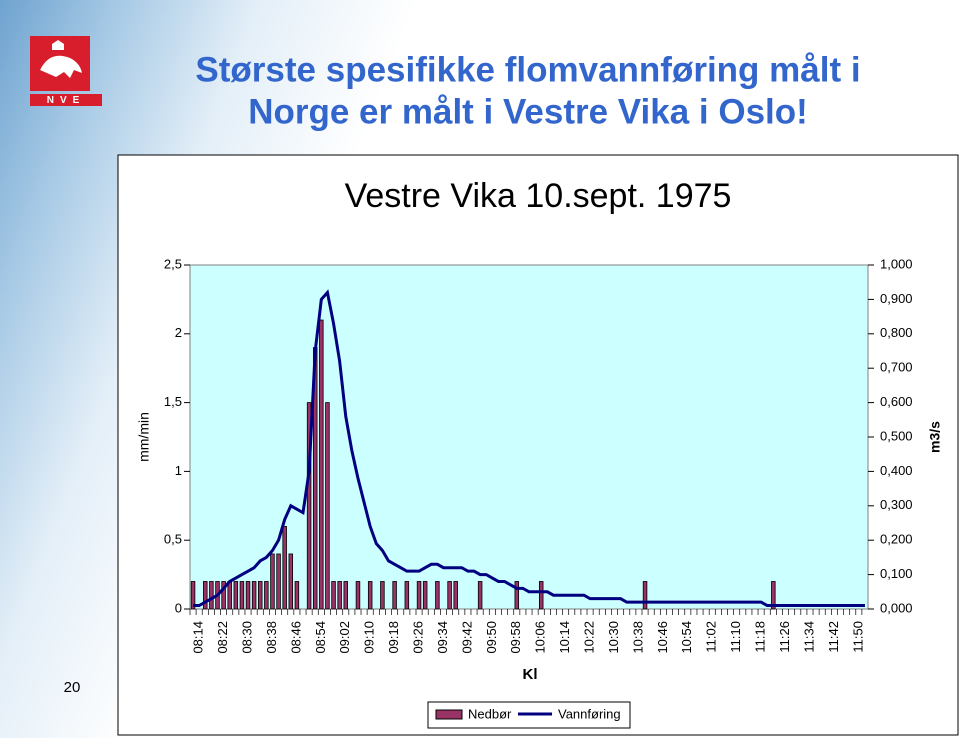 The height and width of the screenshot is (738, 960). What do you see at coordinates (144, 437) in the screenshot?
I see `y-axis-title: mm/min` at bounding box center [144, 437].